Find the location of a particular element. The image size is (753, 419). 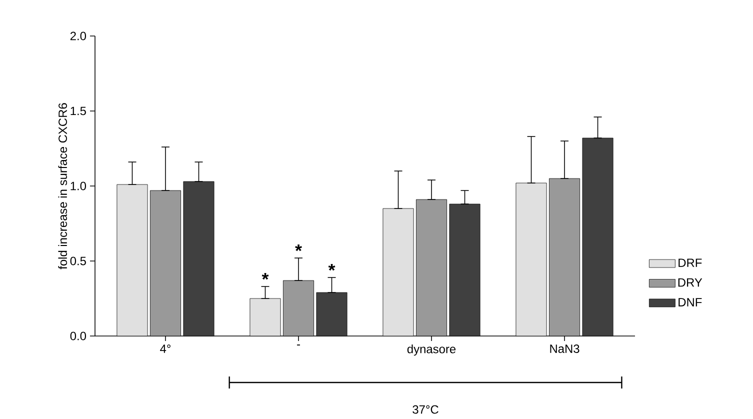

x-tick-label: dynasore is located at coordinates (431, 350).